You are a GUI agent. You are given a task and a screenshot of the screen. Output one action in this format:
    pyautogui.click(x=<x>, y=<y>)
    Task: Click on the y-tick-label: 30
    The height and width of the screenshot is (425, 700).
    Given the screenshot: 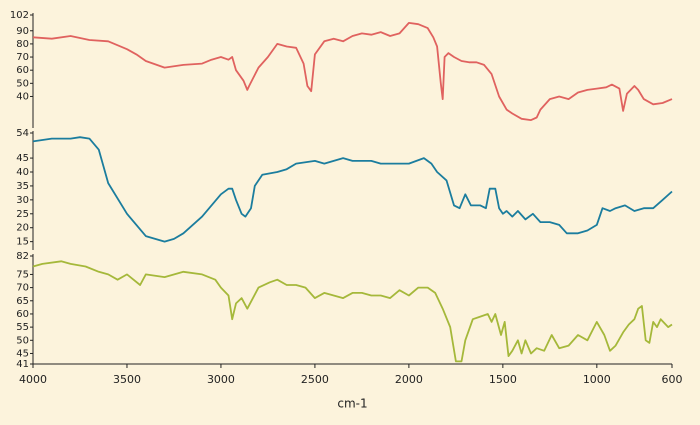 What is the action you would take?
    pyautogui.click(x=22, y=200)
    